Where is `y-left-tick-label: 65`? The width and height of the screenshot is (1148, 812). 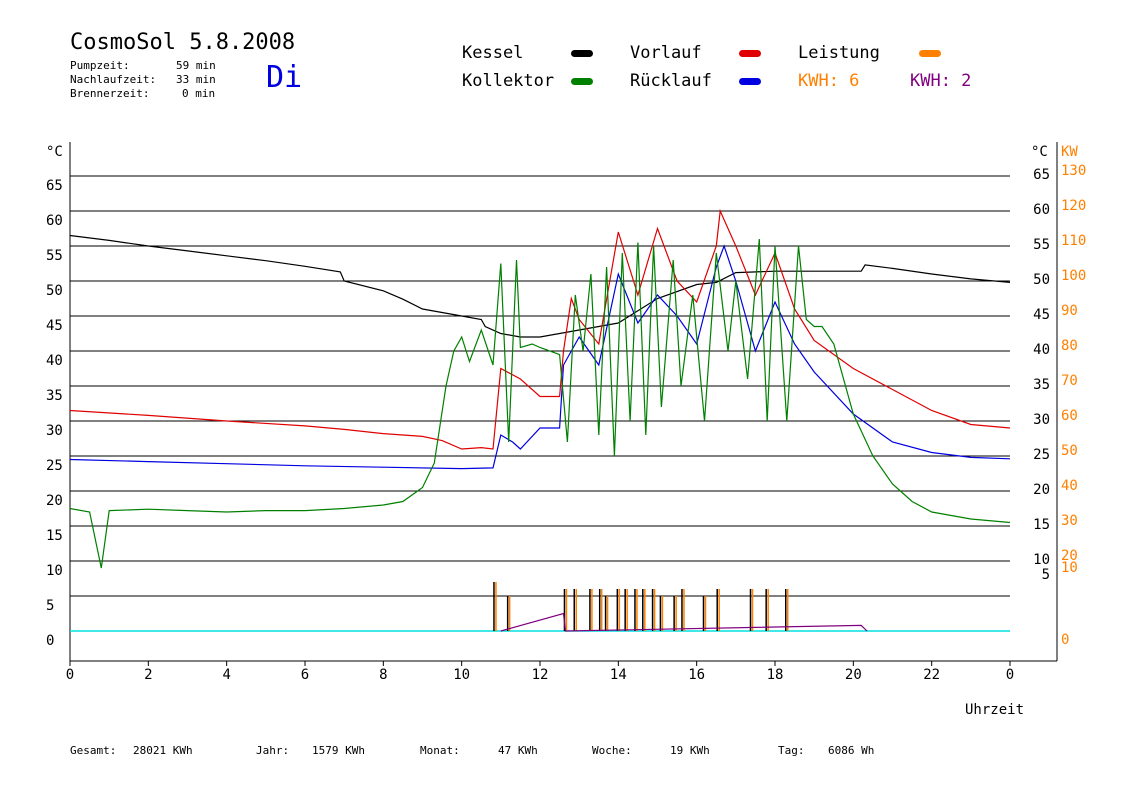
y-left-tick-label: 65 is located at coordinates (54, 186).